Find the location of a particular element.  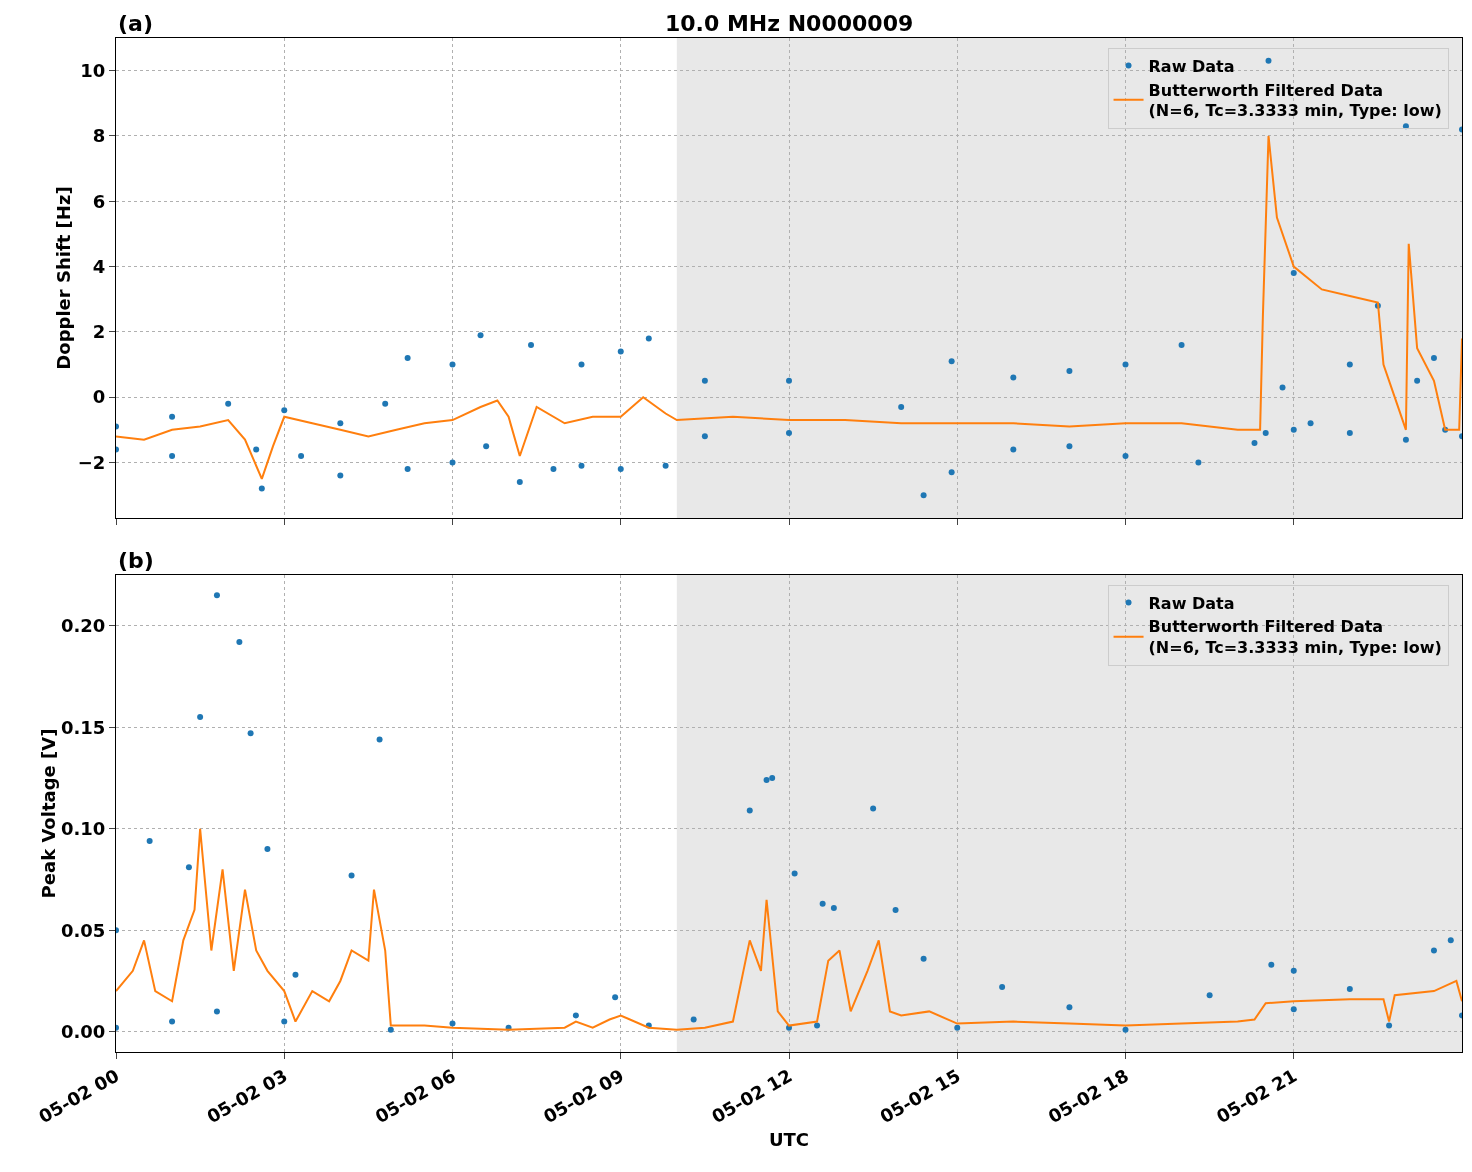

y-tick-label: 4 is located at coordinates (99, 266).